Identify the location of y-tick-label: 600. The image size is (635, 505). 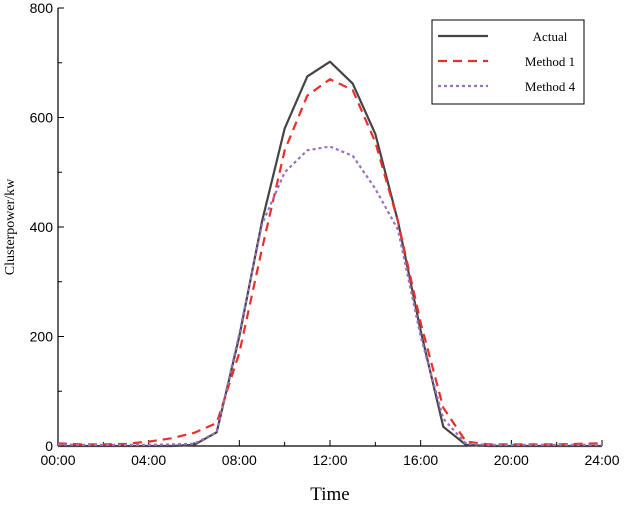
(42, 118).